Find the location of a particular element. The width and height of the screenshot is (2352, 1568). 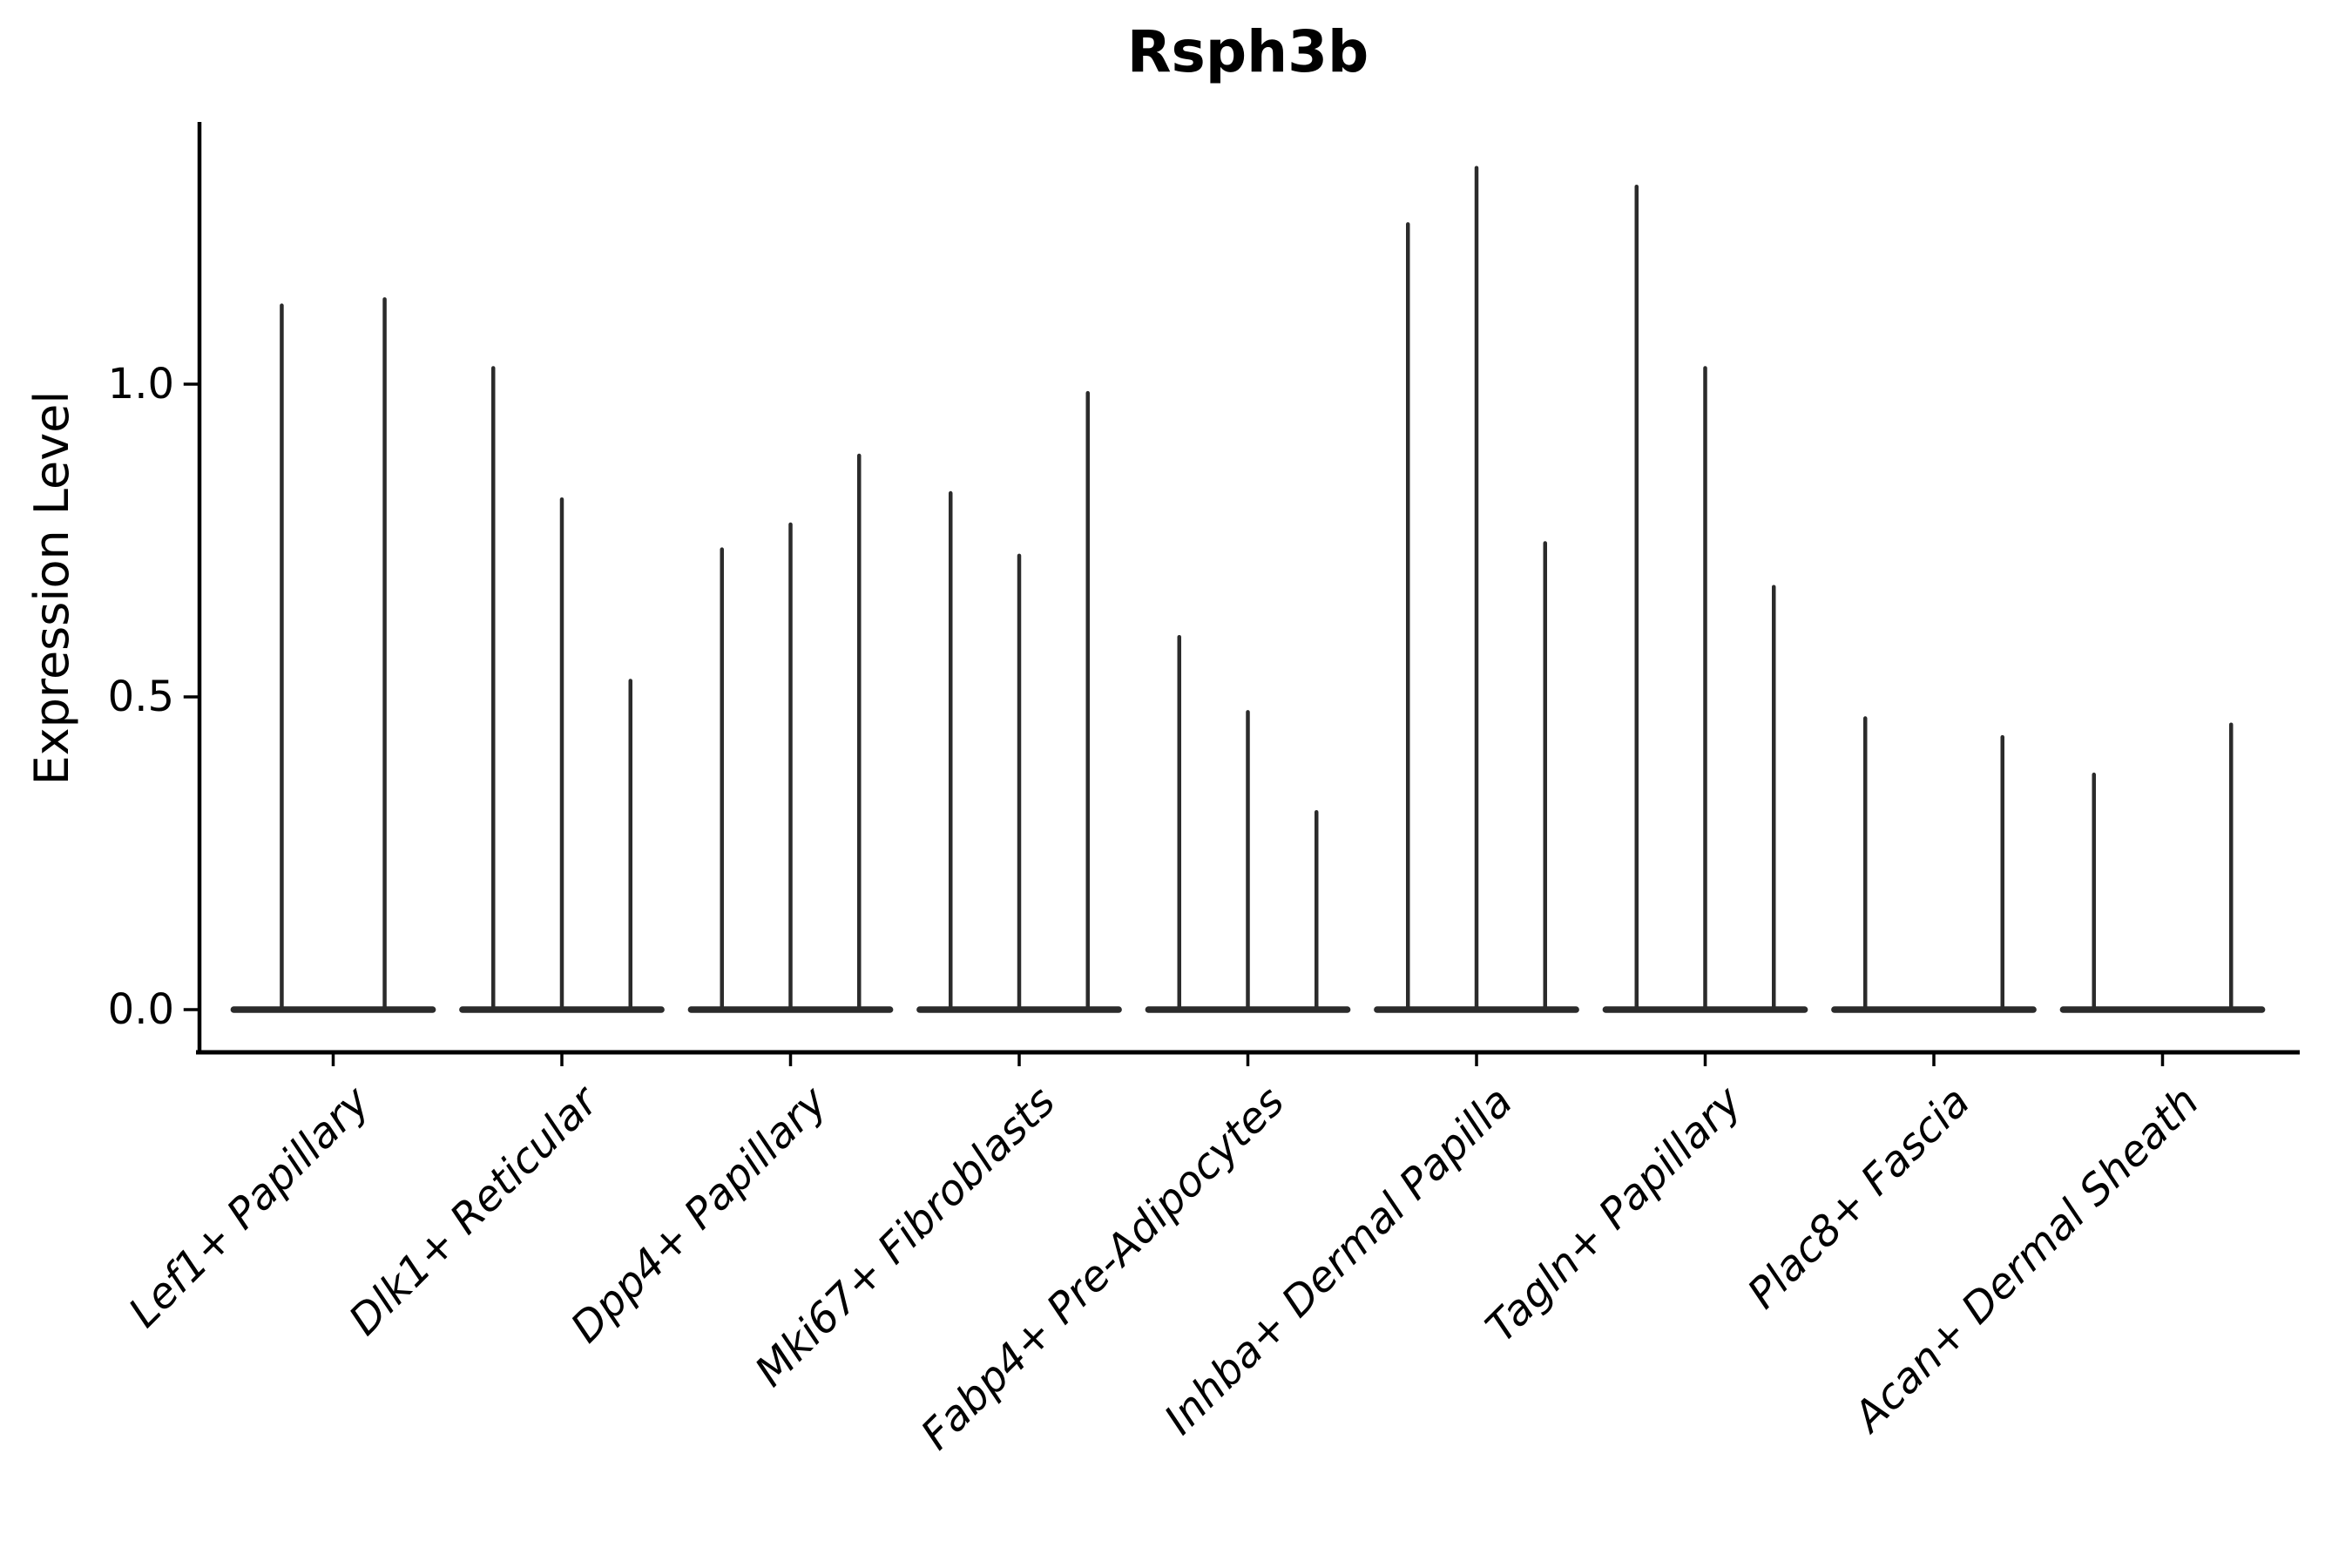

chart-title: Rsph3b is located at coordinates (1247, 52).